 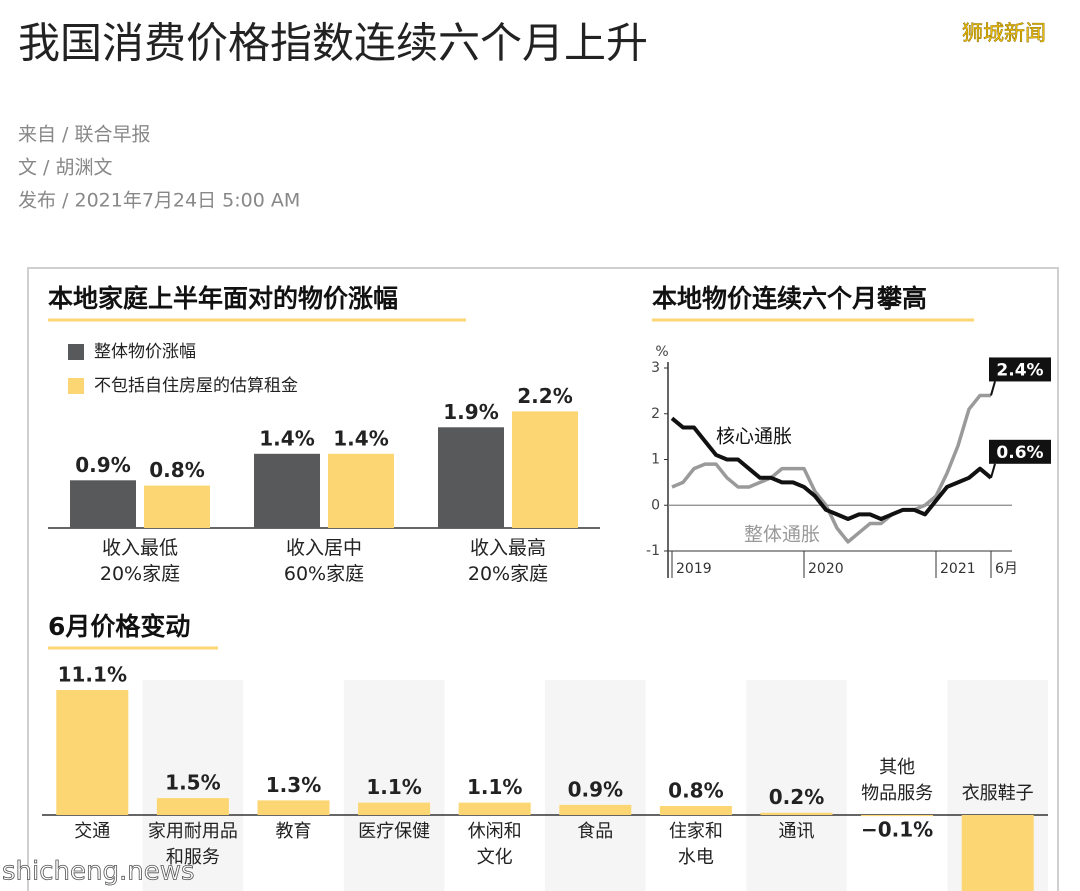 I want to click on chart-title: 本地物价连续六个月攀高, so click(x=789, y=298).